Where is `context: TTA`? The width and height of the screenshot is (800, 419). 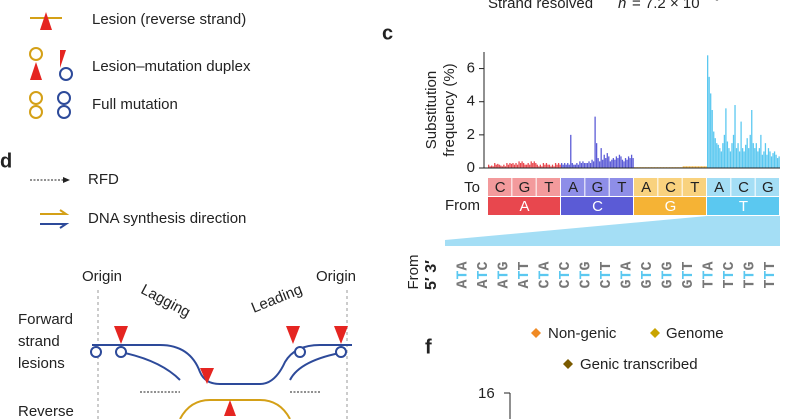
context: TTA is located at coordinates (708, 274).